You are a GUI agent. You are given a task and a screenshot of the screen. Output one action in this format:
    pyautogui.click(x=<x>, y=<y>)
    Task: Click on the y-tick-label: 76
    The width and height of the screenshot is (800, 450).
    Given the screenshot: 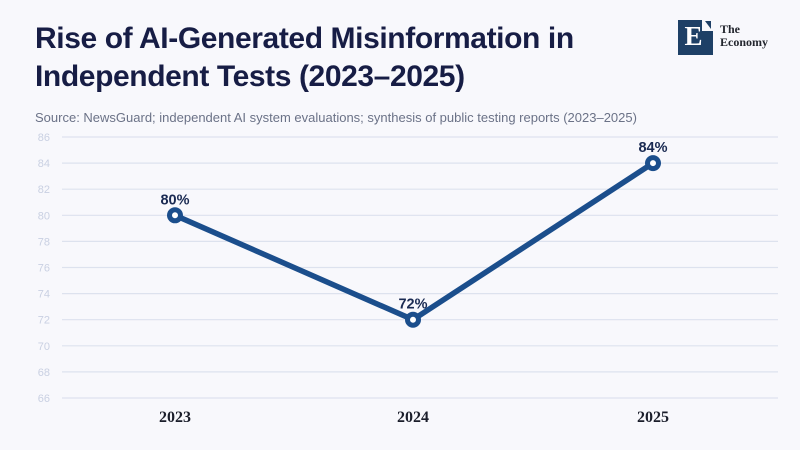 What is the action you would take?
    pyautogui.click(x=44, y=269)
    